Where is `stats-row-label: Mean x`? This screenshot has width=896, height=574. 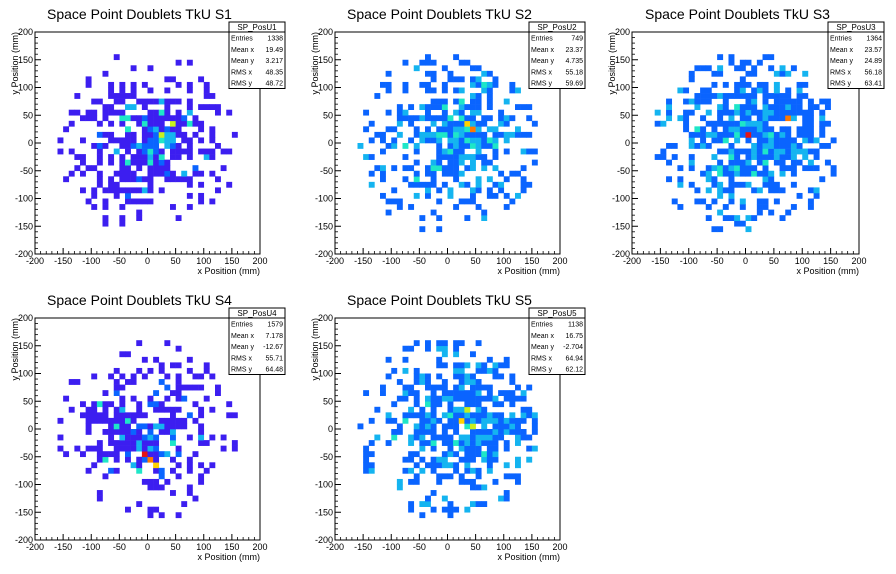 stats-row-label: Mean x is located at coordinates (841, 50).